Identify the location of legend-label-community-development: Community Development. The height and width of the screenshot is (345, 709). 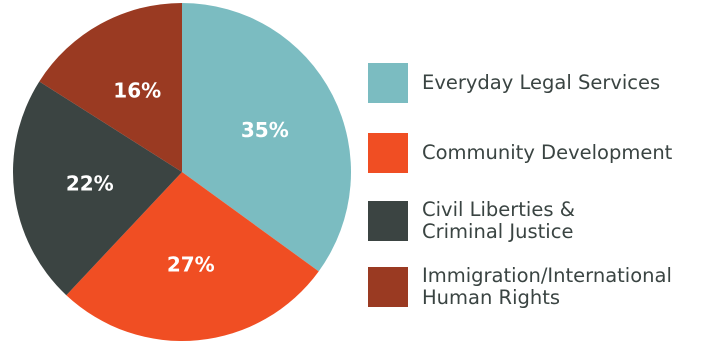
(547, 152).